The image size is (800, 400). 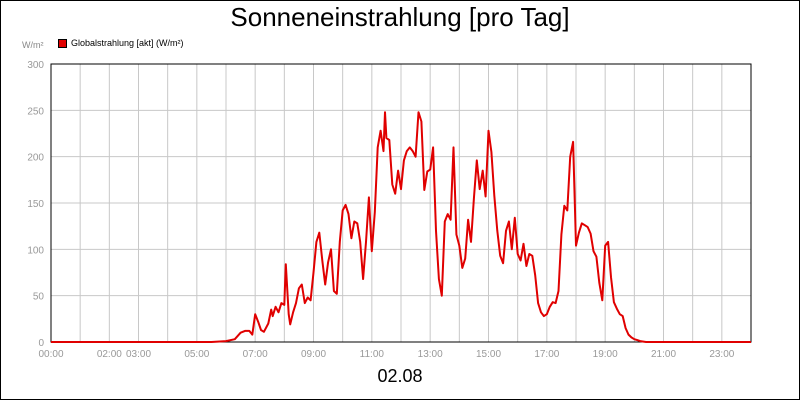 I want to click on legend: Globalstrahlung [akt] (W/m²), so click(x=121, y=43).